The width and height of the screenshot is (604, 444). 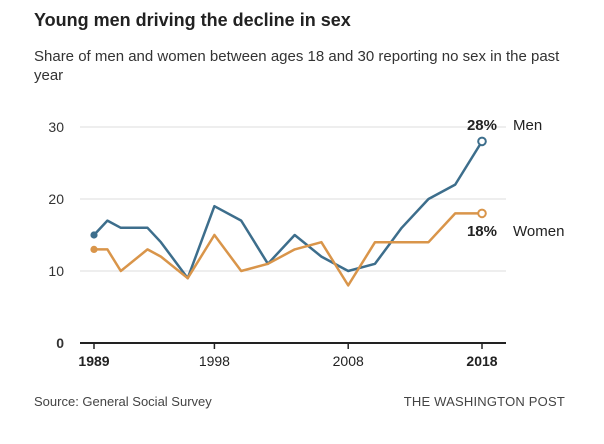 I want to click on y-tick-label-20: 20, so click(x=56, y=199).